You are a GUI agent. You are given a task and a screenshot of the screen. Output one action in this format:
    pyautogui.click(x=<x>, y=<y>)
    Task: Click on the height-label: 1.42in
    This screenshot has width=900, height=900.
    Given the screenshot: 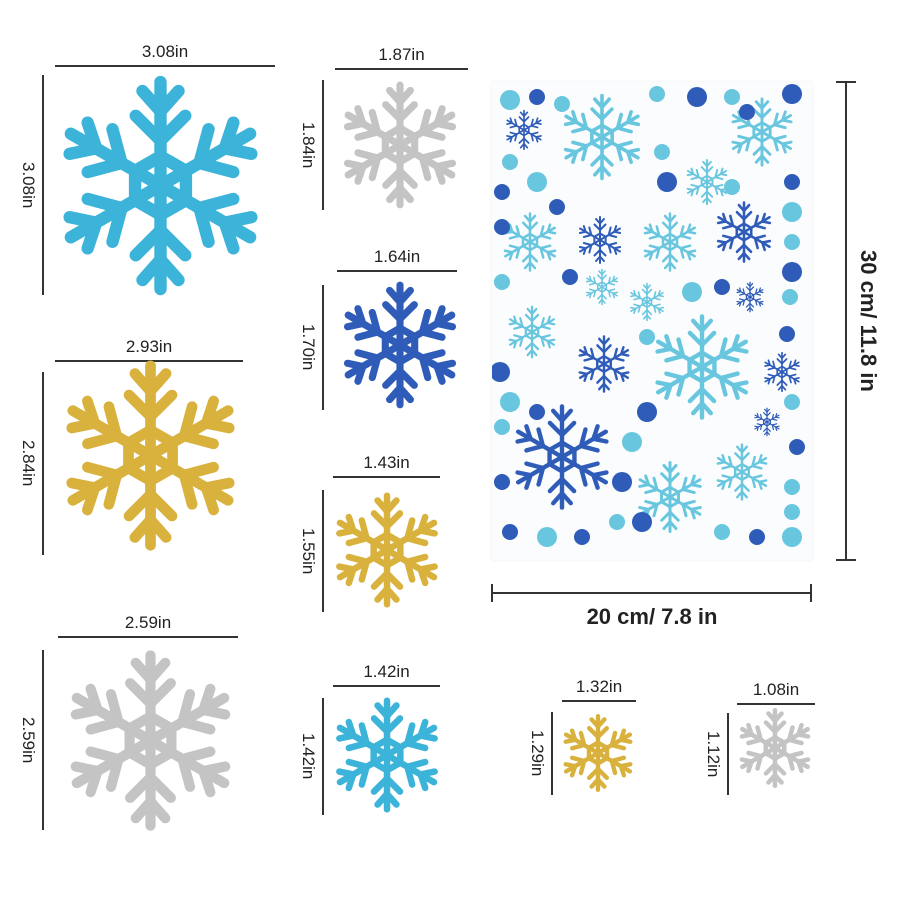 What is the action you would take?
    pyautogui.click(x=308, y=756)
    